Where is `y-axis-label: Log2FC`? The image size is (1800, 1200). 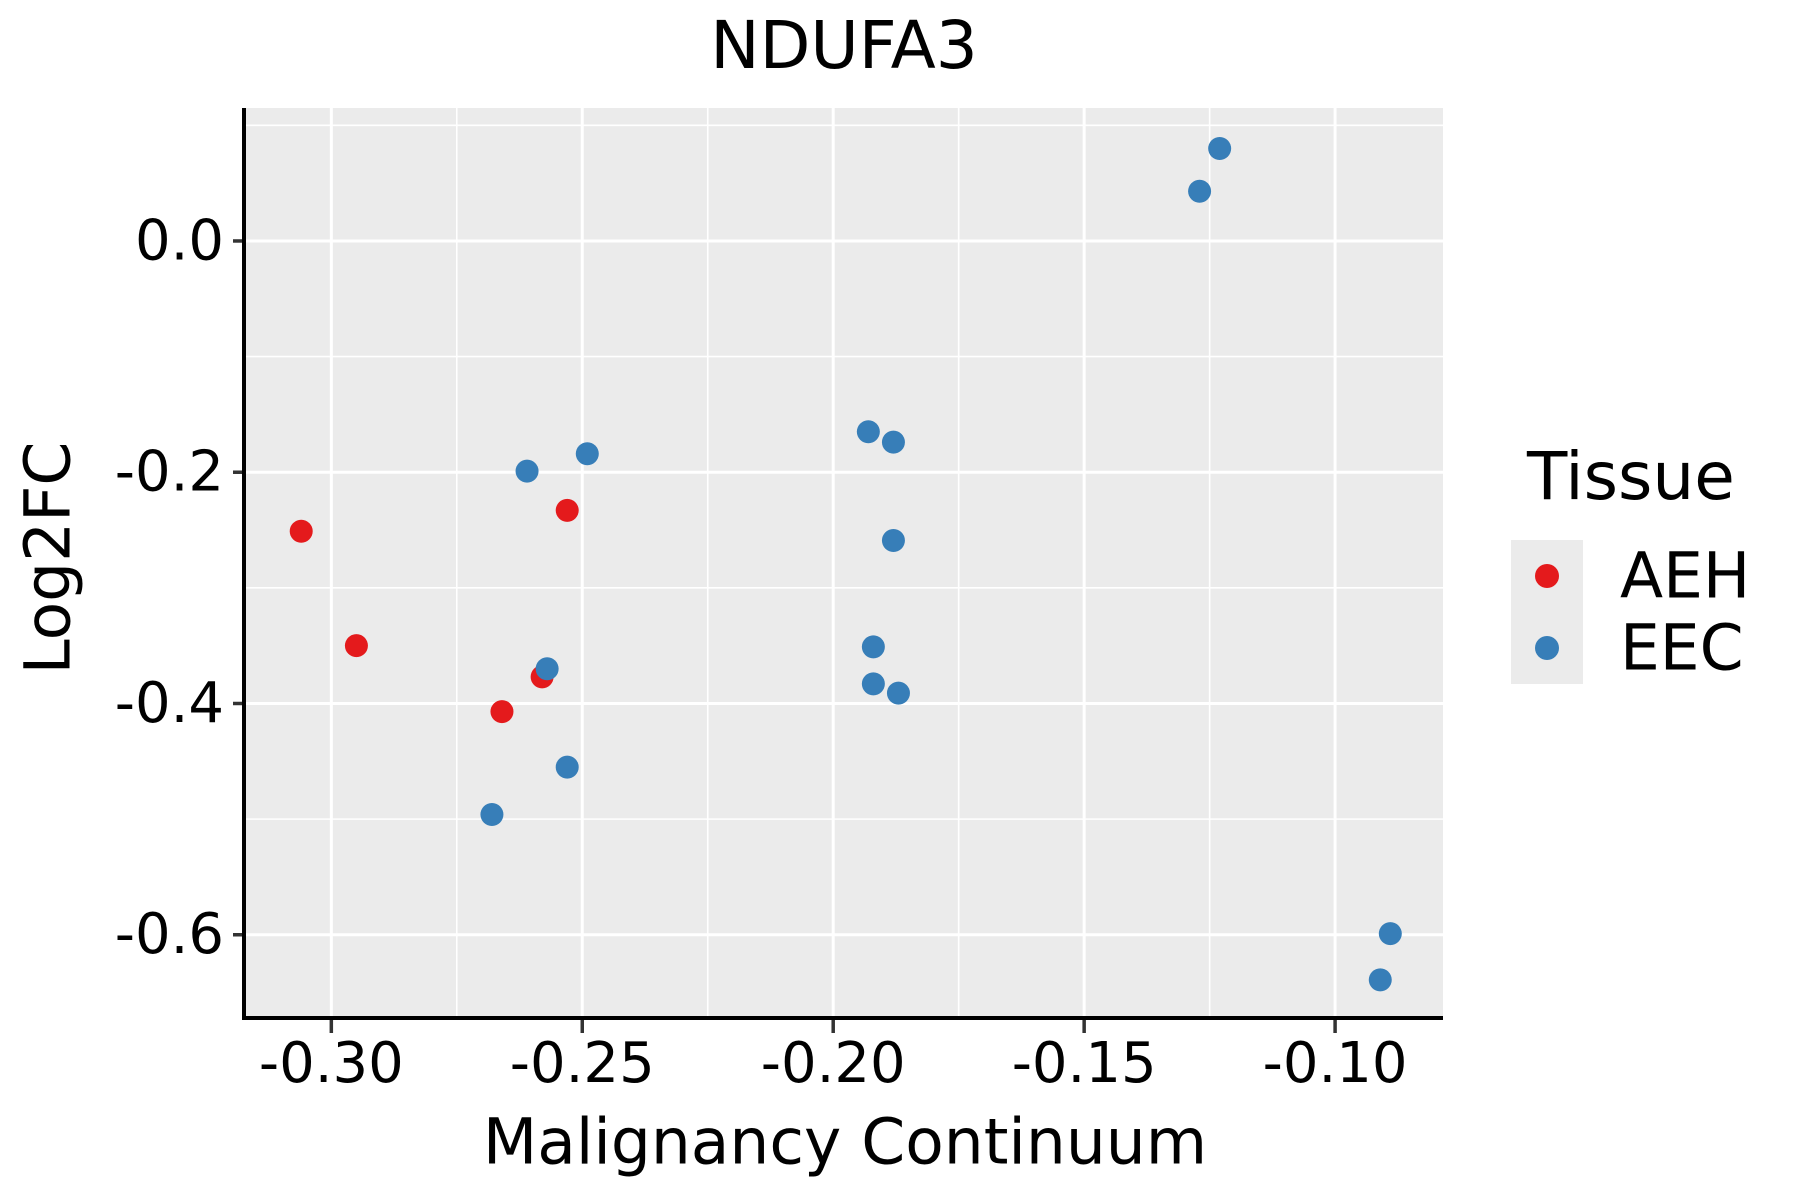
y-axis-label: Log2FC is located at coordinates (48, 558).